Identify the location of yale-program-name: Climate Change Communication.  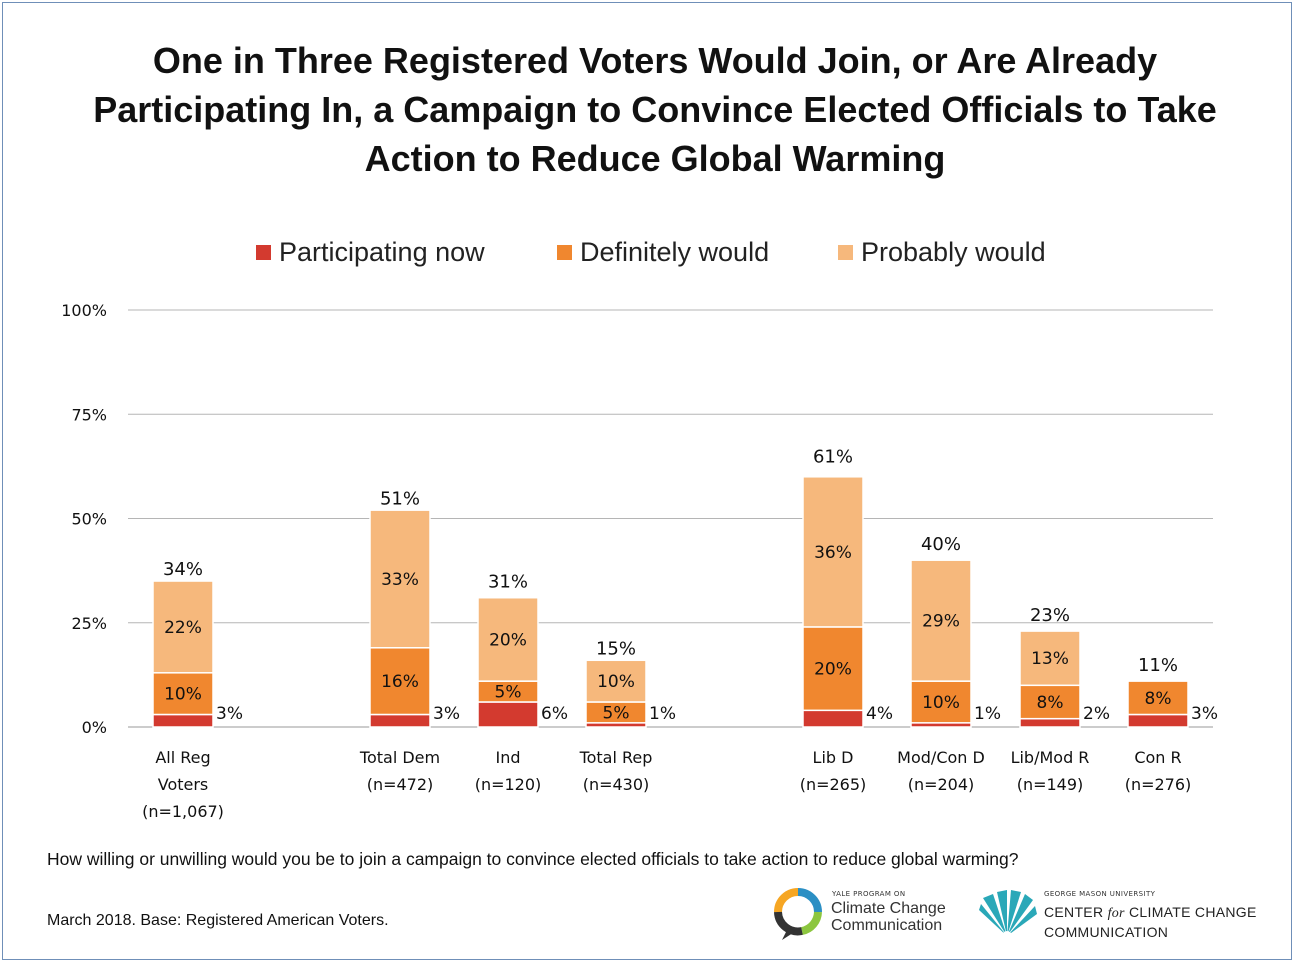
(888, 917).